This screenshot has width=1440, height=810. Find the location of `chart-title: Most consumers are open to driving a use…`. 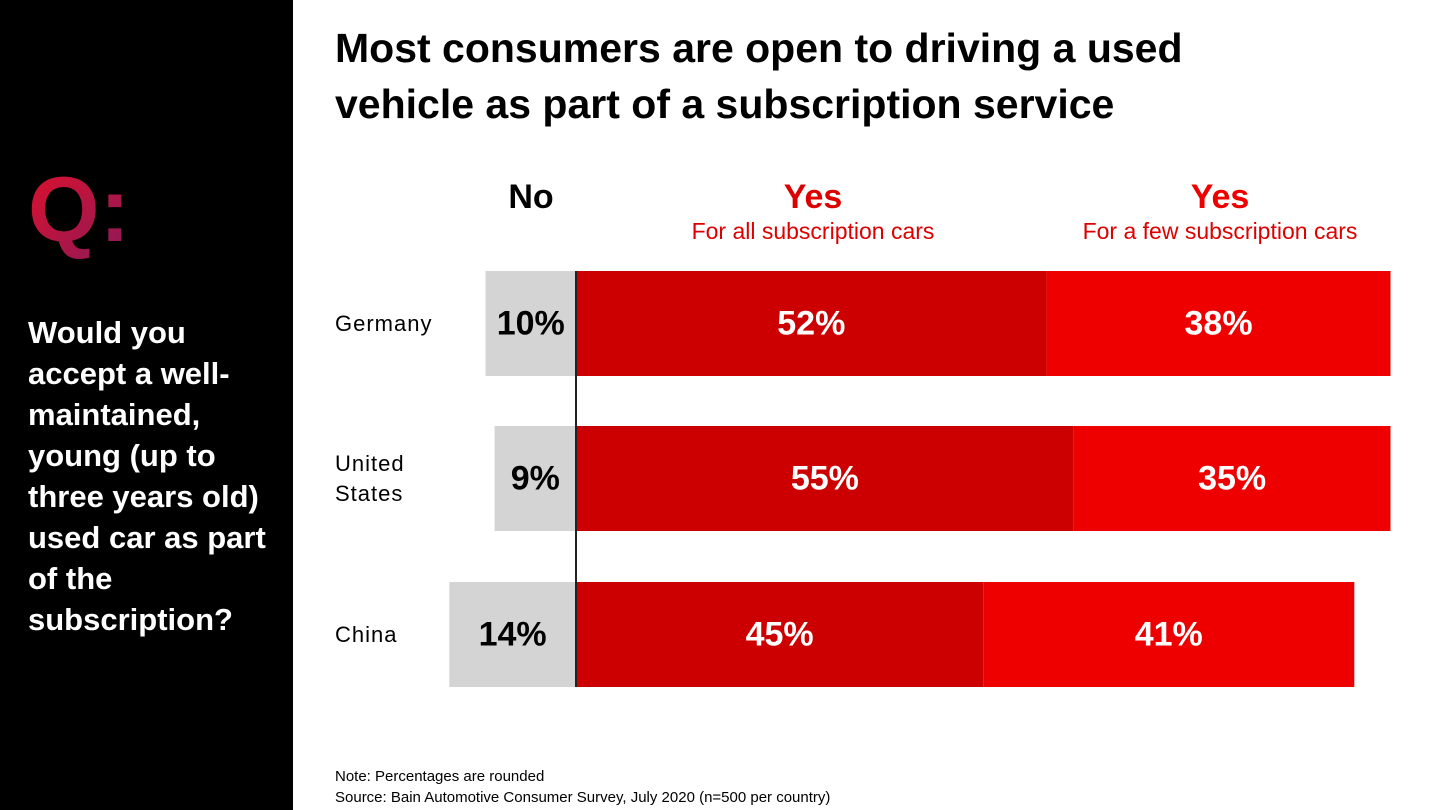

chart-title: Most consumers are open to driving a use… is located at coordinates (759, 76).